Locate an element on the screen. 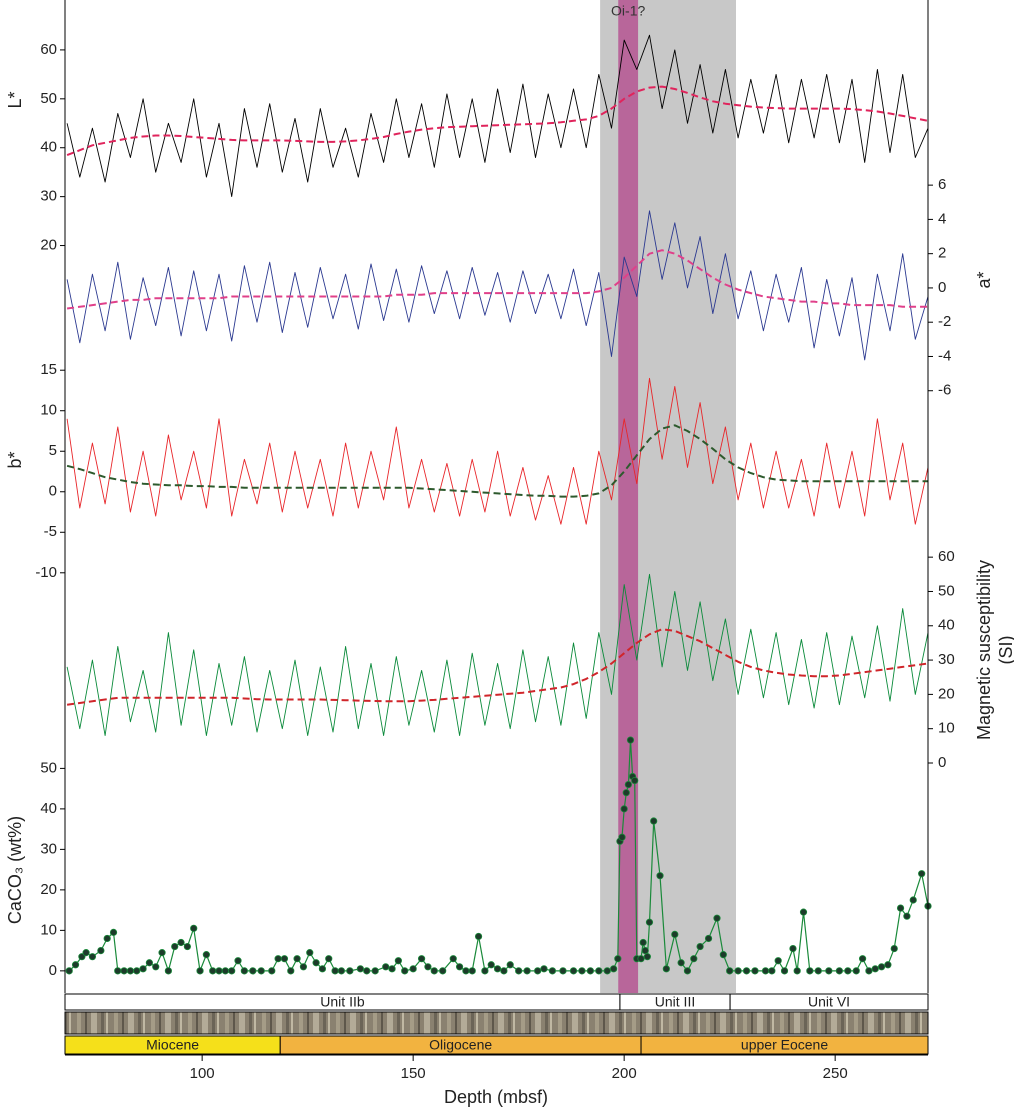 Image resolution: width=1014 pixels, height=1110 pixels. y-tick-label: 4 is located at coordinates (942, 218).